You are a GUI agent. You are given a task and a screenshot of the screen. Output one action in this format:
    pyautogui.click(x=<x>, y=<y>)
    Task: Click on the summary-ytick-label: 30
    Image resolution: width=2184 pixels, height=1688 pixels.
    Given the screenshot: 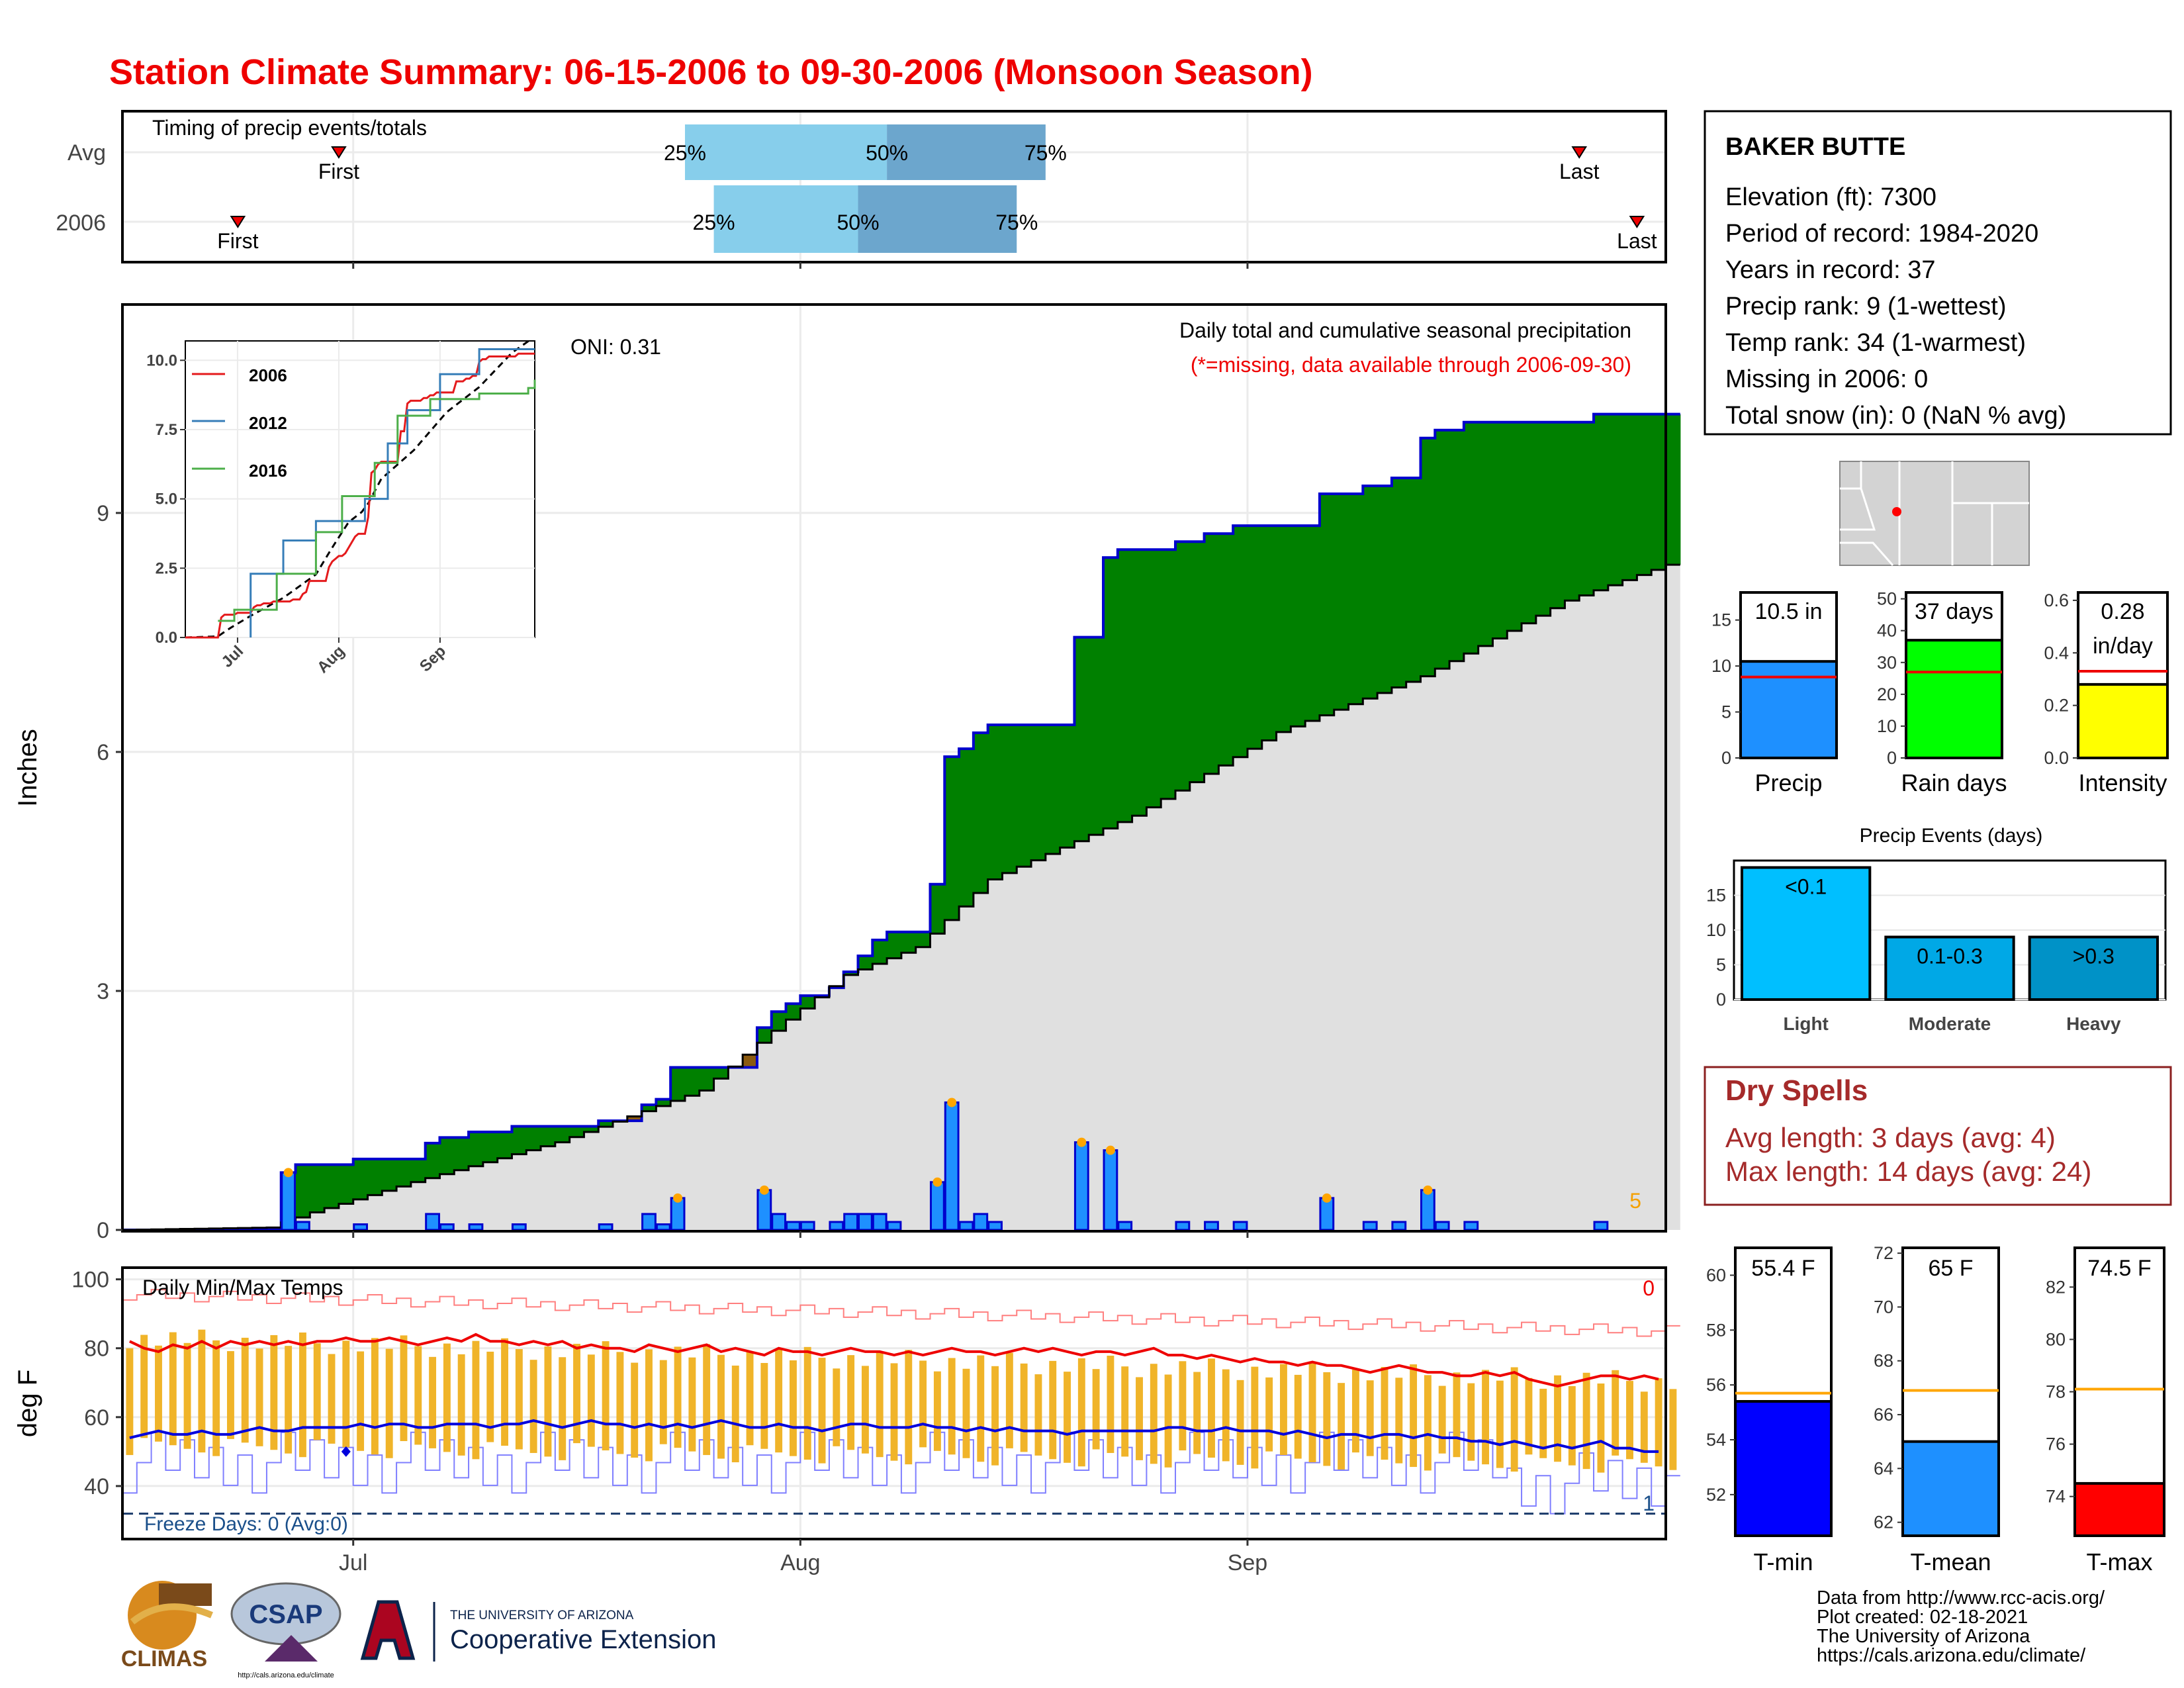 What is the action you would take?
    pyautogui.click(x=1887, y=663)
    